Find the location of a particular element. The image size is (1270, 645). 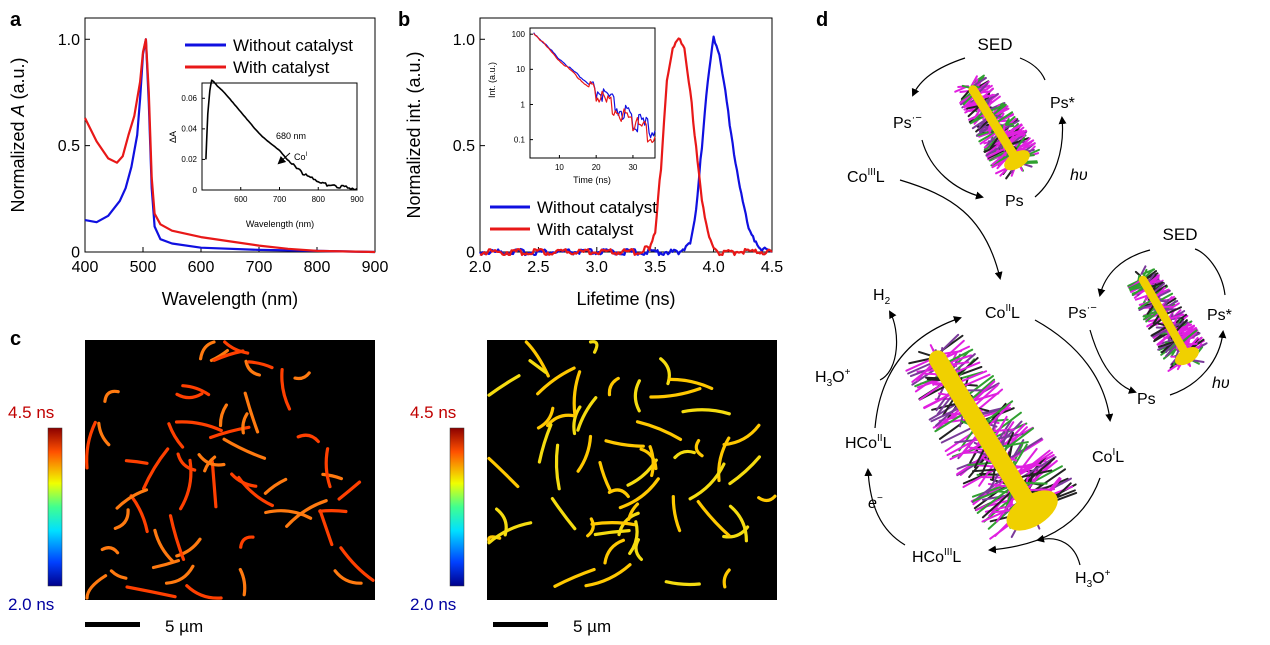

y-tick-label: 0.04 is located at coordinates (189, 129).